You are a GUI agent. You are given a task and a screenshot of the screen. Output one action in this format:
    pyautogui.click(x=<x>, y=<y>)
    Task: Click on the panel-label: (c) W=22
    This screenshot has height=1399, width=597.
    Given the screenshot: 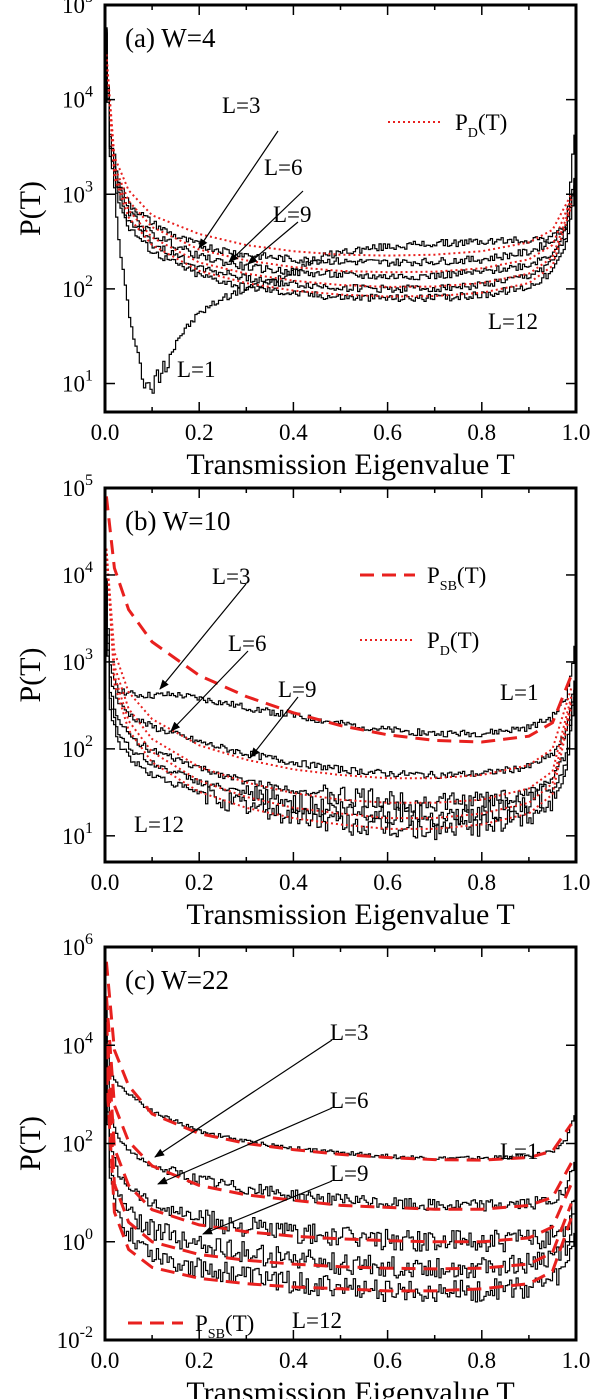 What is the action you would take?
    pyautogui.click(x=177, y=980)
    